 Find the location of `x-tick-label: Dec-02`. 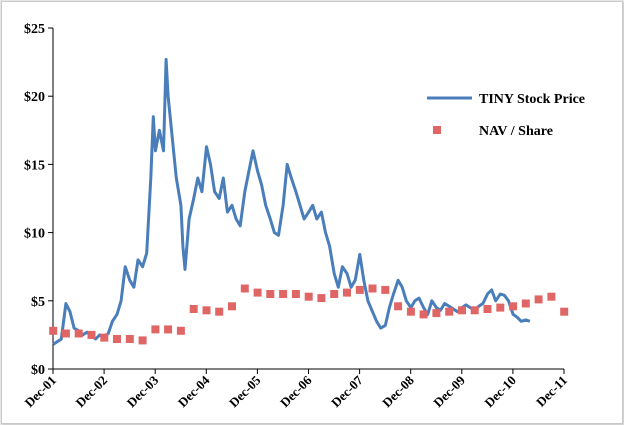

x-tick-label: Dec-02 is located at coordinates (92, 392).